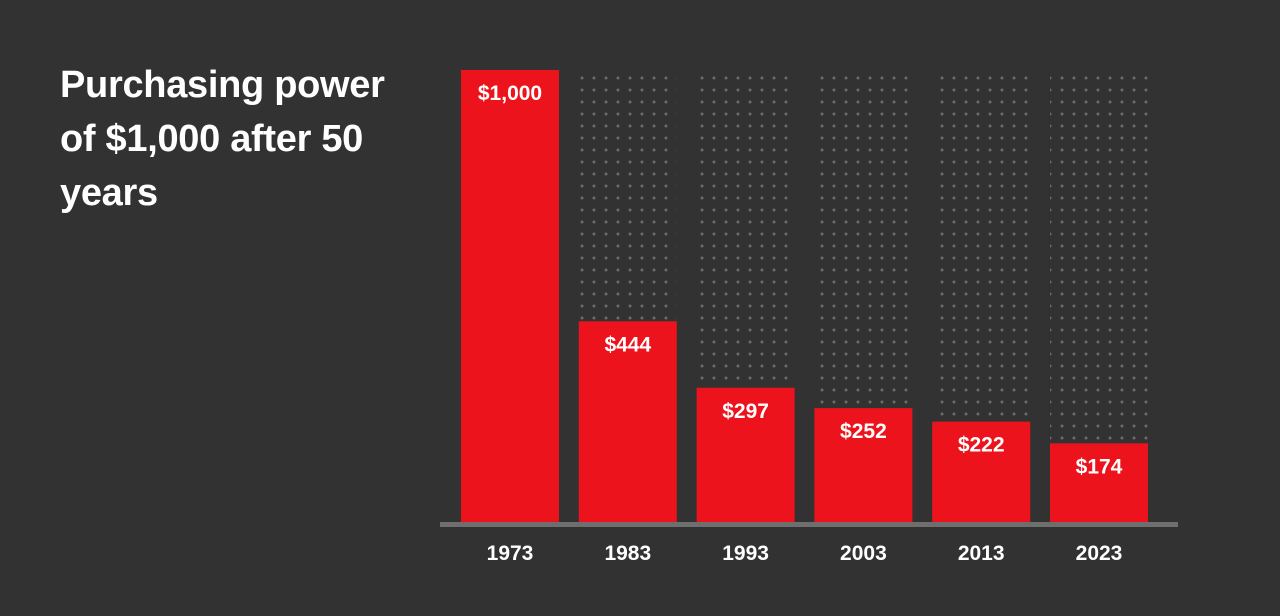 The image size is (1280, 616). I want to click on reference-dots-1993, so click(745, 229).